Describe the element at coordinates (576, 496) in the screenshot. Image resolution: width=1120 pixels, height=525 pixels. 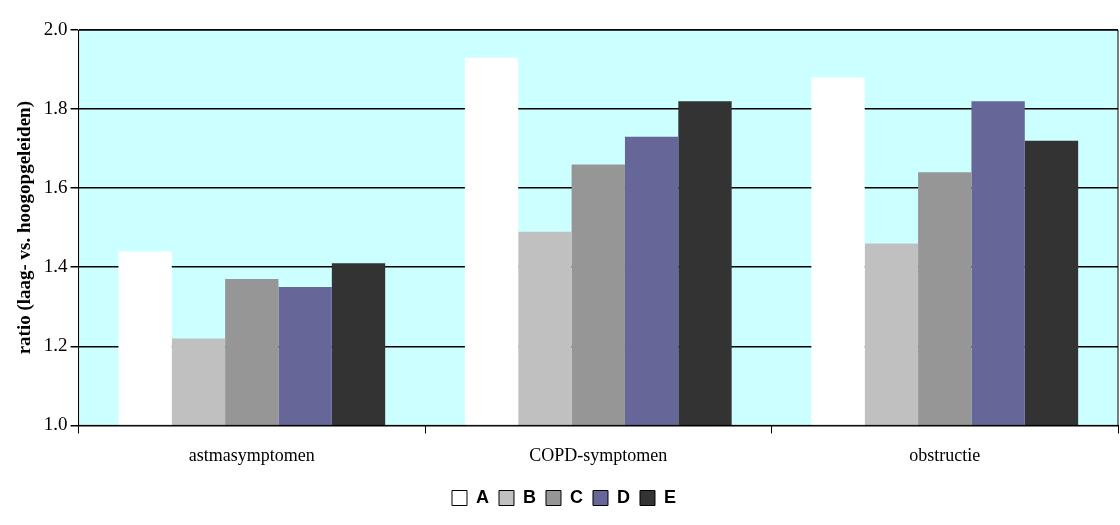
I see `legend-label: C` at that location.